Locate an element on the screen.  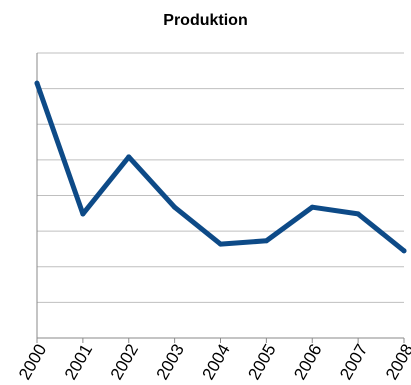
x-tick-labels: 2000 2001 2002 2003 2004 2005 2006 2007 2008 is located at coordinates (213, 362).